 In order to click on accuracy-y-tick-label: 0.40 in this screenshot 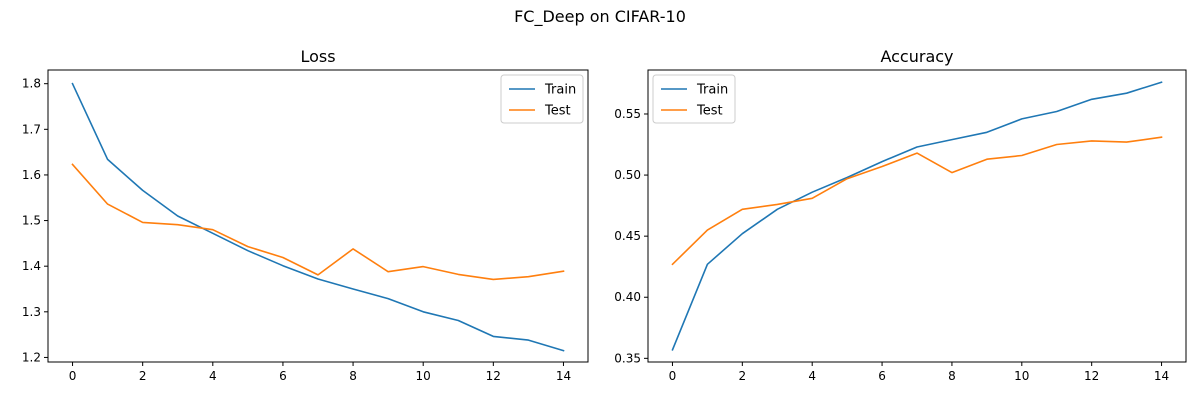, I will do `click(627, 297)`.